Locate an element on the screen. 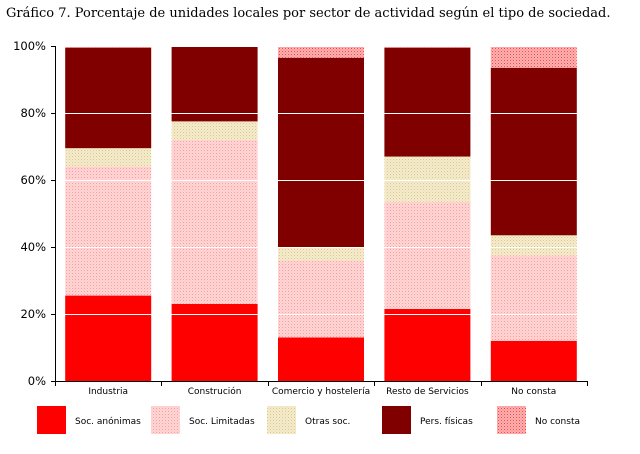 The image size is (640, 454). bar-segment-industria-otras-soc is located at coordinates (108, 157).